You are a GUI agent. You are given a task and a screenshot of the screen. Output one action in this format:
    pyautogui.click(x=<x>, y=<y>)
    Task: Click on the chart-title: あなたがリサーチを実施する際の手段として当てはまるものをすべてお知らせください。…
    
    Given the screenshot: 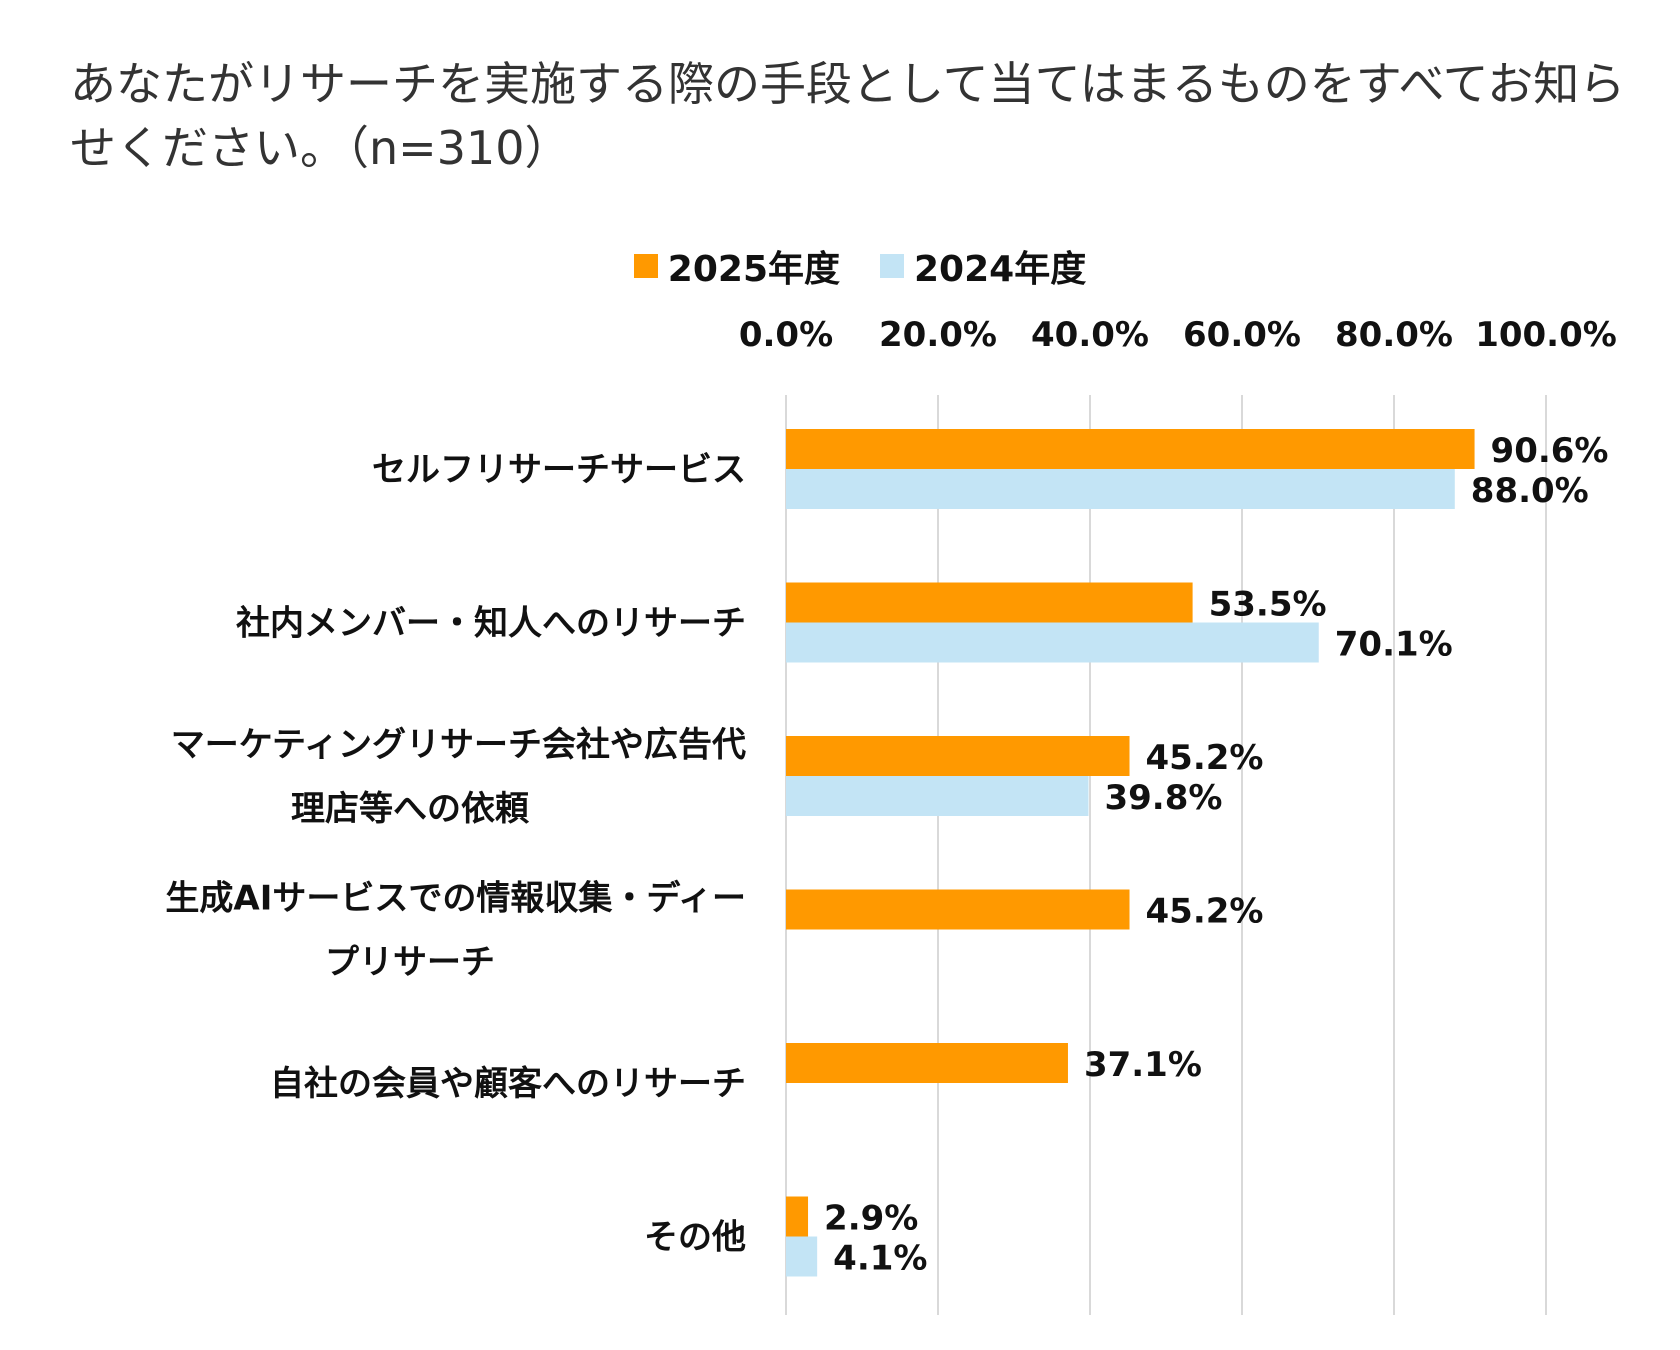 What is the action you would take?
    pyautogui.click(x=848, y=116)
    